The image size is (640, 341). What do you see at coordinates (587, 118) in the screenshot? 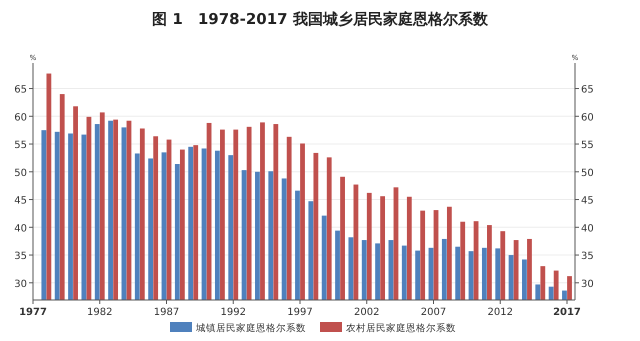
I see `y2-tick-label: 60` at bounding box center [587, 118].